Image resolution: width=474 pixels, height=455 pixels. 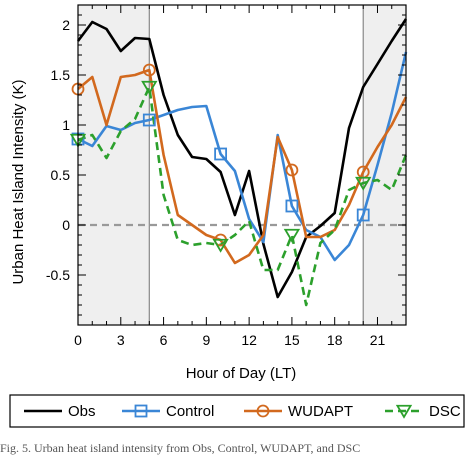 I want to click on x-tick-label-12: 12, so click(x=249, y=340).